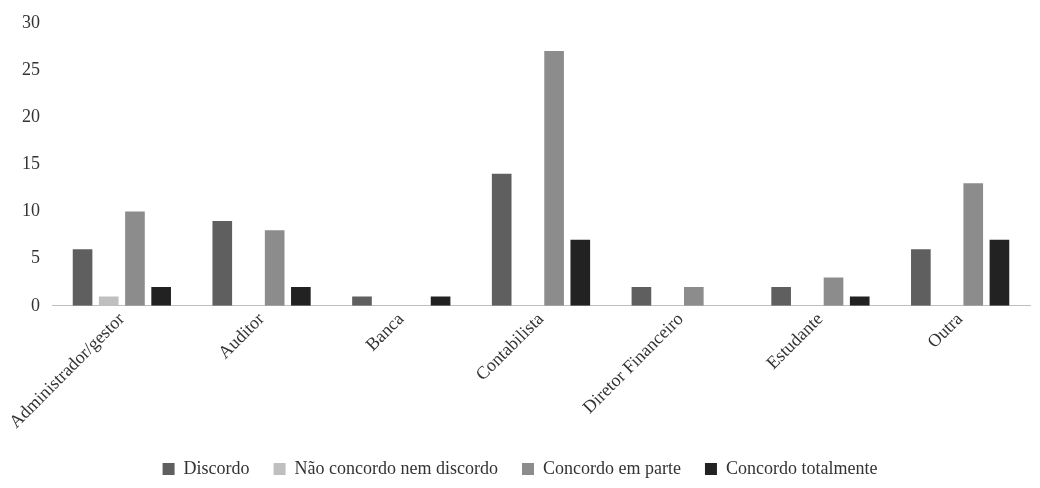 The height and width of the screenshot is (488, 1040). What do you see at coordinates (31, 21) in the screenshot?
I see `y-tick-label: 30` at bounding box center [31, 21].